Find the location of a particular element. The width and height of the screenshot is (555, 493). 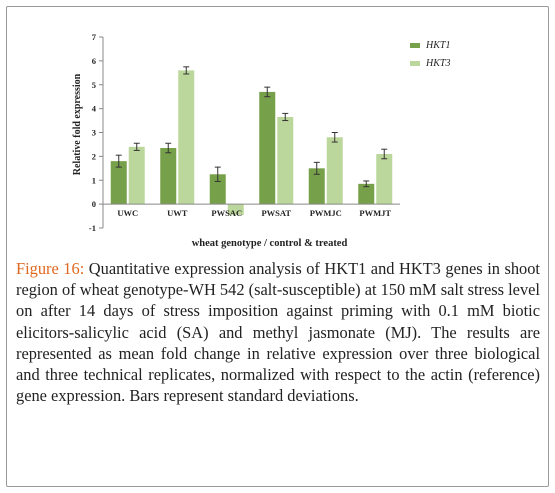

y-tick-label: 2 is located at coordinates (94, 156).